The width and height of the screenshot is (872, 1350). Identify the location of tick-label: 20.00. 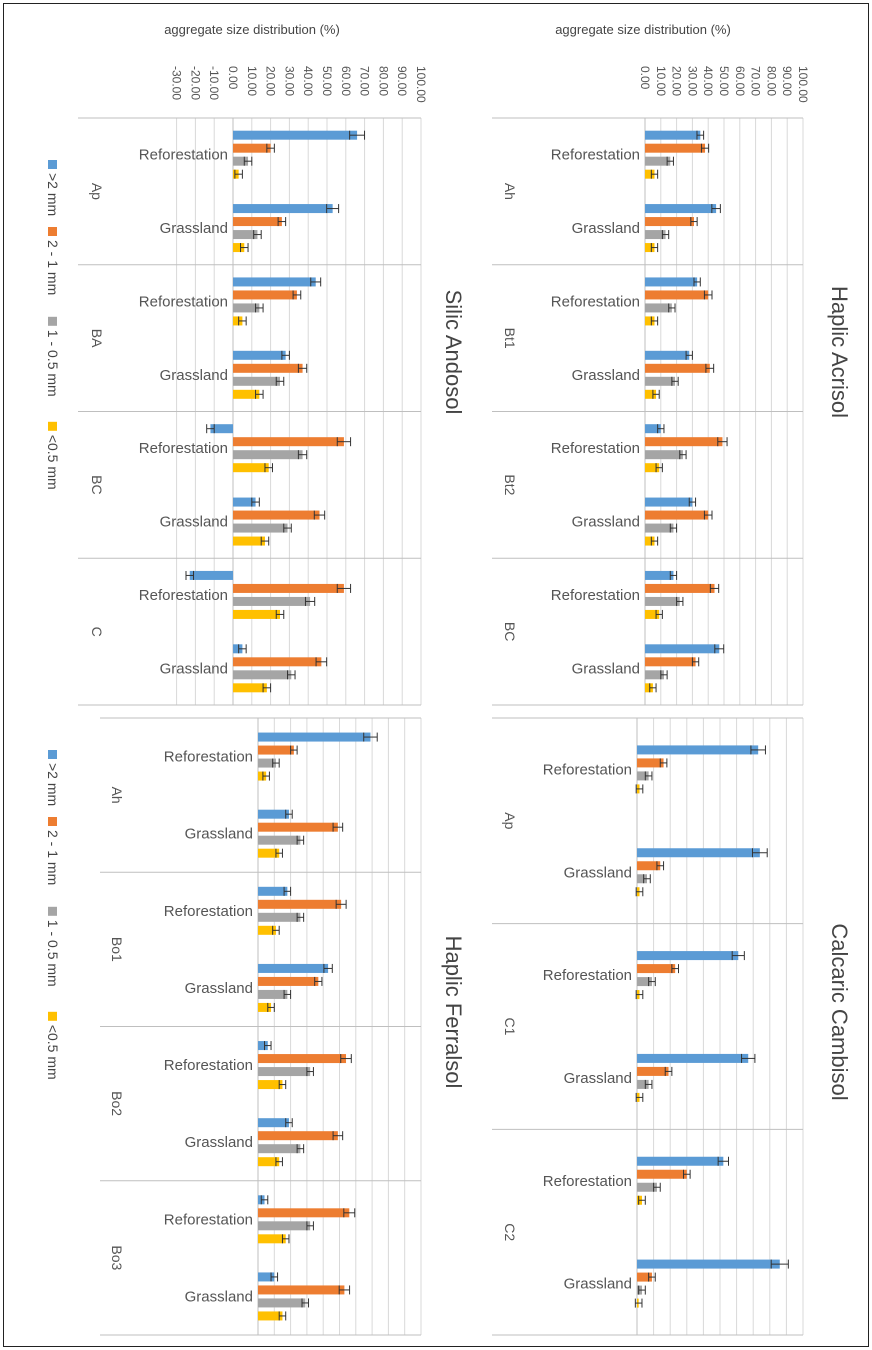
(677, 81).